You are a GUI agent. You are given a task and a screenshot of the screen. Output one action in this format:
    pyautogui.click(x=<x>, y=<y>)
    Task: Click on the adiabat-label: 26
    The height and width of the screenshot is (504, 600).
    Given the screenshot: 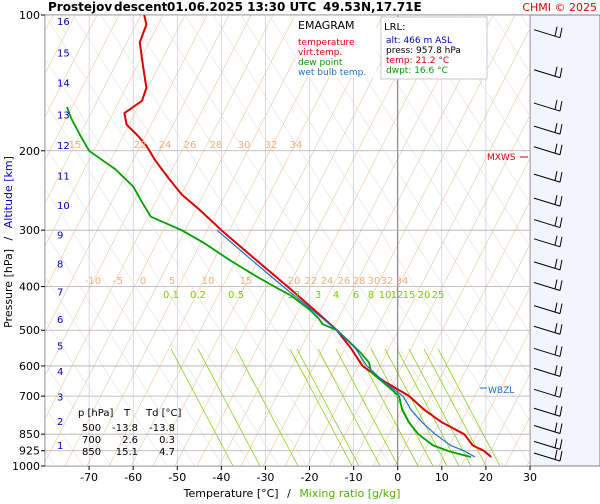 What is the action you would take?
    pyautogui.click(x=190, y=145)
    